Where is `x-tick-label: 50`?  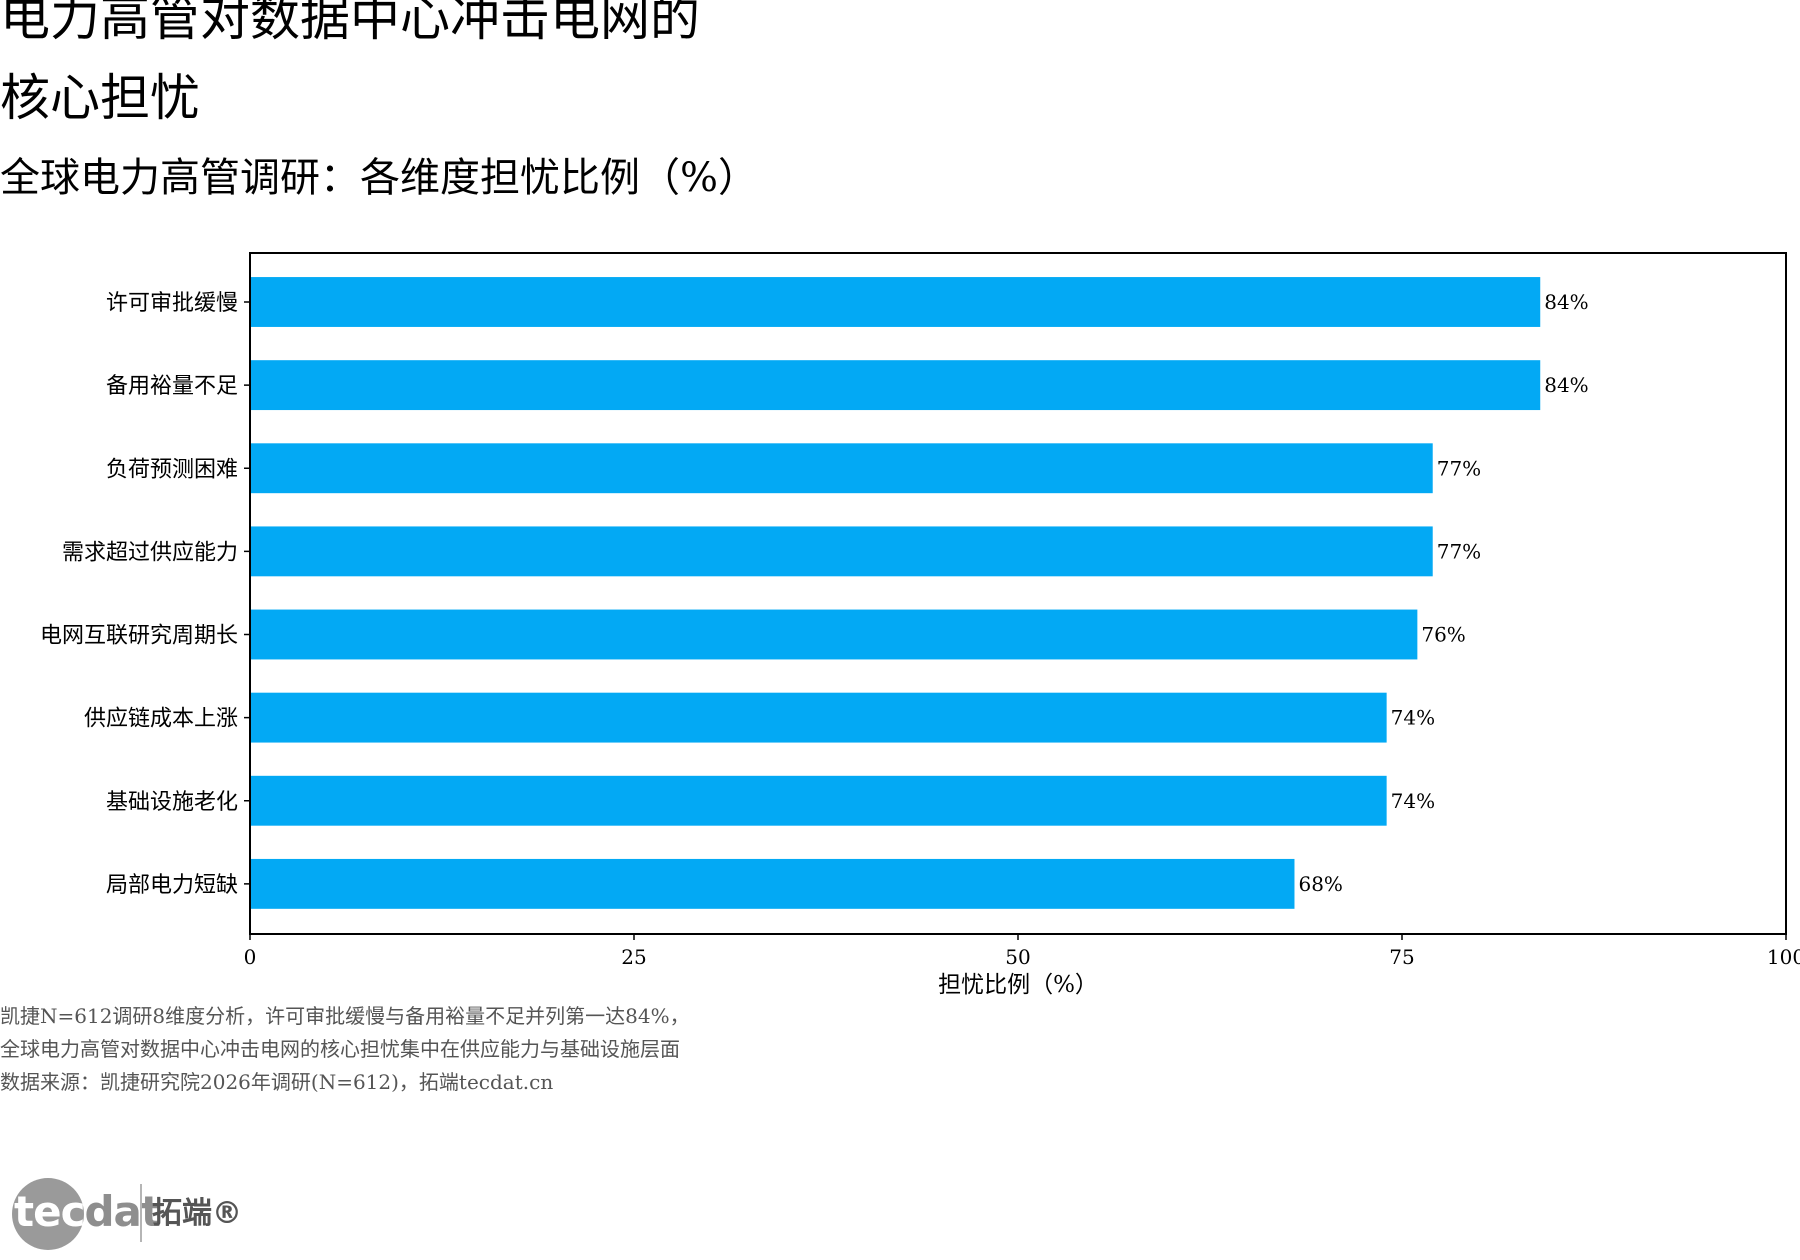
x-tick-label: 50 is located at coordinates (1017, 957).